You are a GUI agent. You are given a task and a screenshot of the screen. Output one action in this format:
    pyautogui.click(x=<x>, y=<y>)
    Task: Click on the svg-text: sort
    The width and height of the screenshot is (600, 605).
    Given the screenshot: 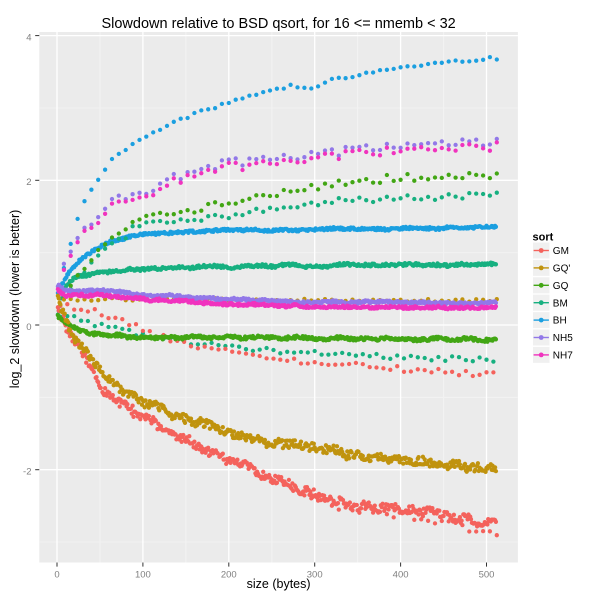 What is the action you would take?
    pyautogui.click(x=543, y=238)
    